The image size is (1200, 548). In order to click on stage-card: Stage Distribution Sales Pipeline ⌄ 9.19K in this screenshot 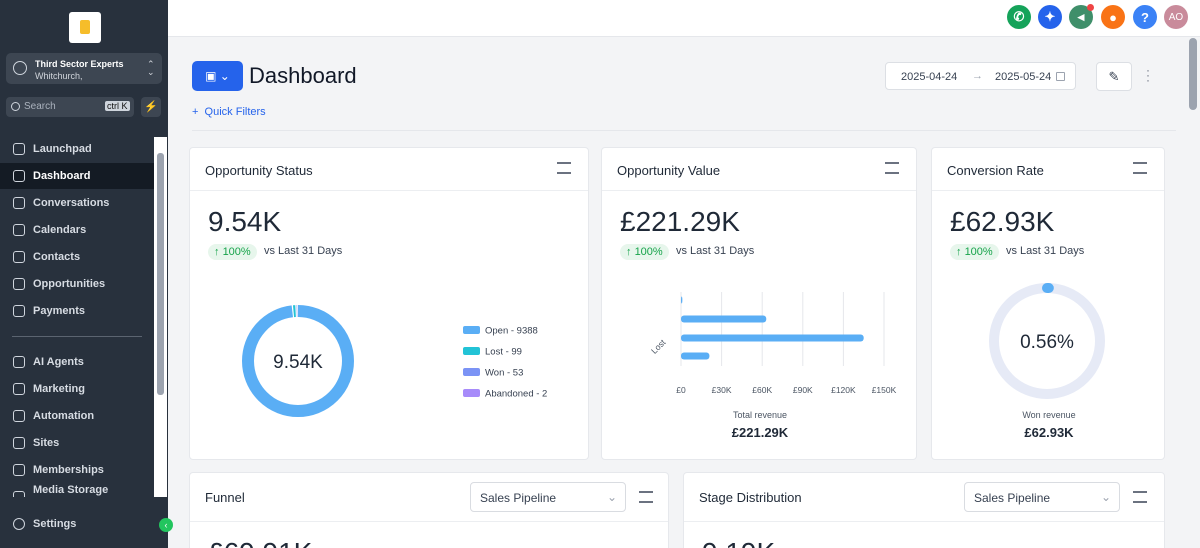, I will do `click(924, 510)`.